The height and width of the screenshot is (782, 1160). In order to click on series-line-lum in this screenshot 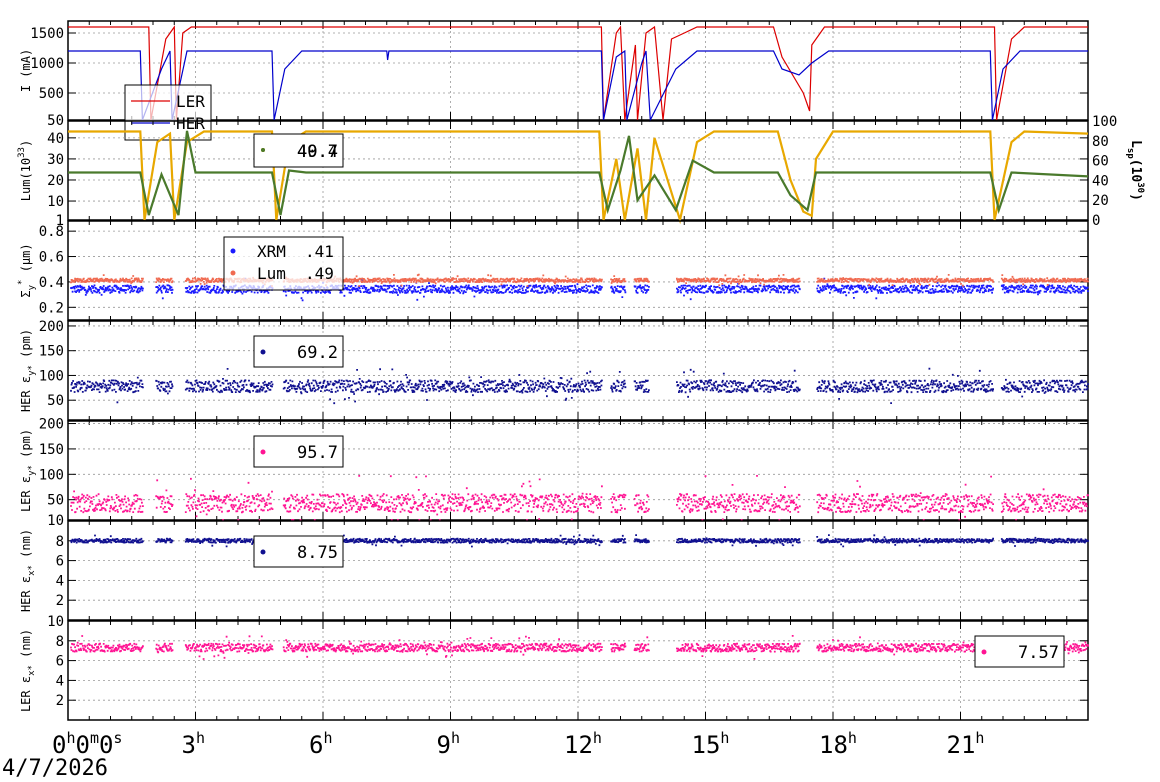, I will do `click(578, 177)`.